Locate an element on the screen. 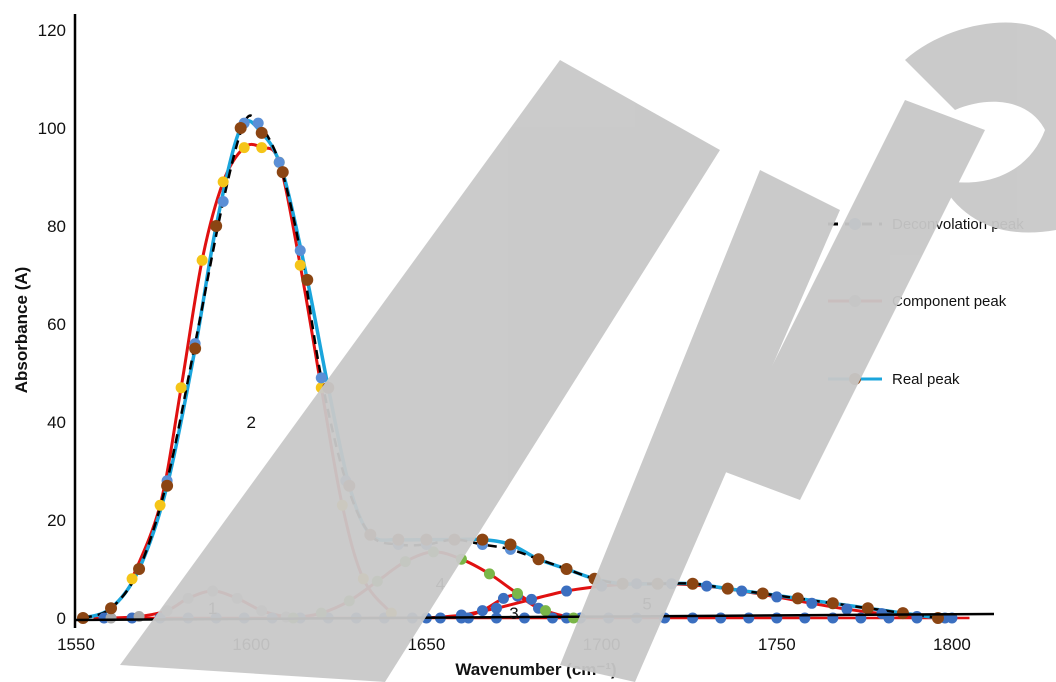 The width and height of the screenshot is (1056, 682). y-axis-title: Absorbance (A) is located at coordinates (21, 330).